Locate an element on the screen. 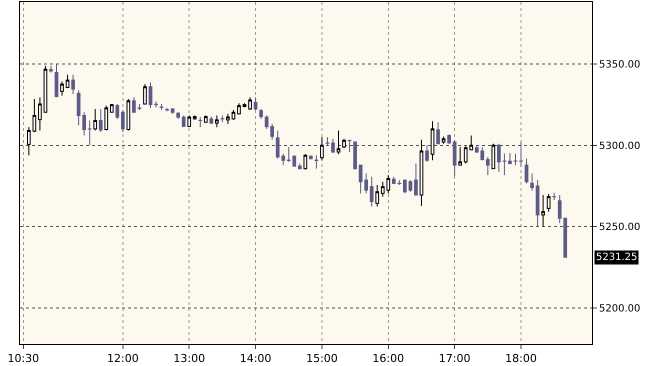  x-tick-label: 13:00 is located at coordinates (189, 359).